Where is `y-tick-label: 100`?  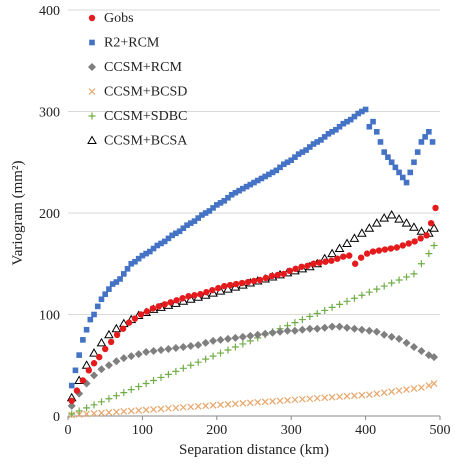
y-tick-label: 100 is located at coordinates (49, 316).